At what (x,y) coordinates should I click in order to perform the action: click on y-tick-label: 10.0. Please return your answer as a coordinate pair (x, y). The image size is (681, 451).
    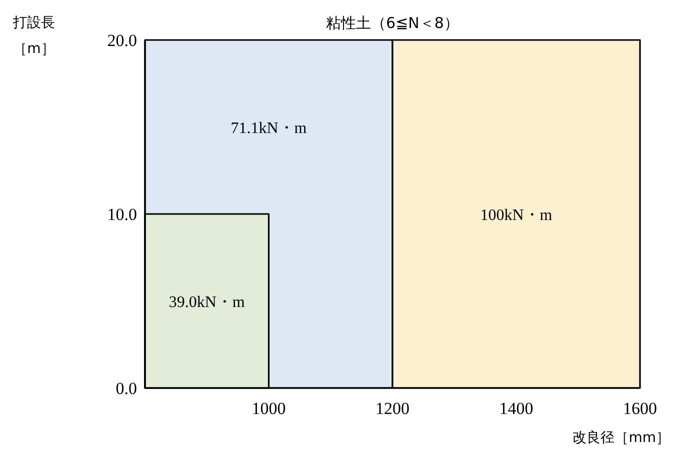
    Looking at the image, I should click on (122, 214).